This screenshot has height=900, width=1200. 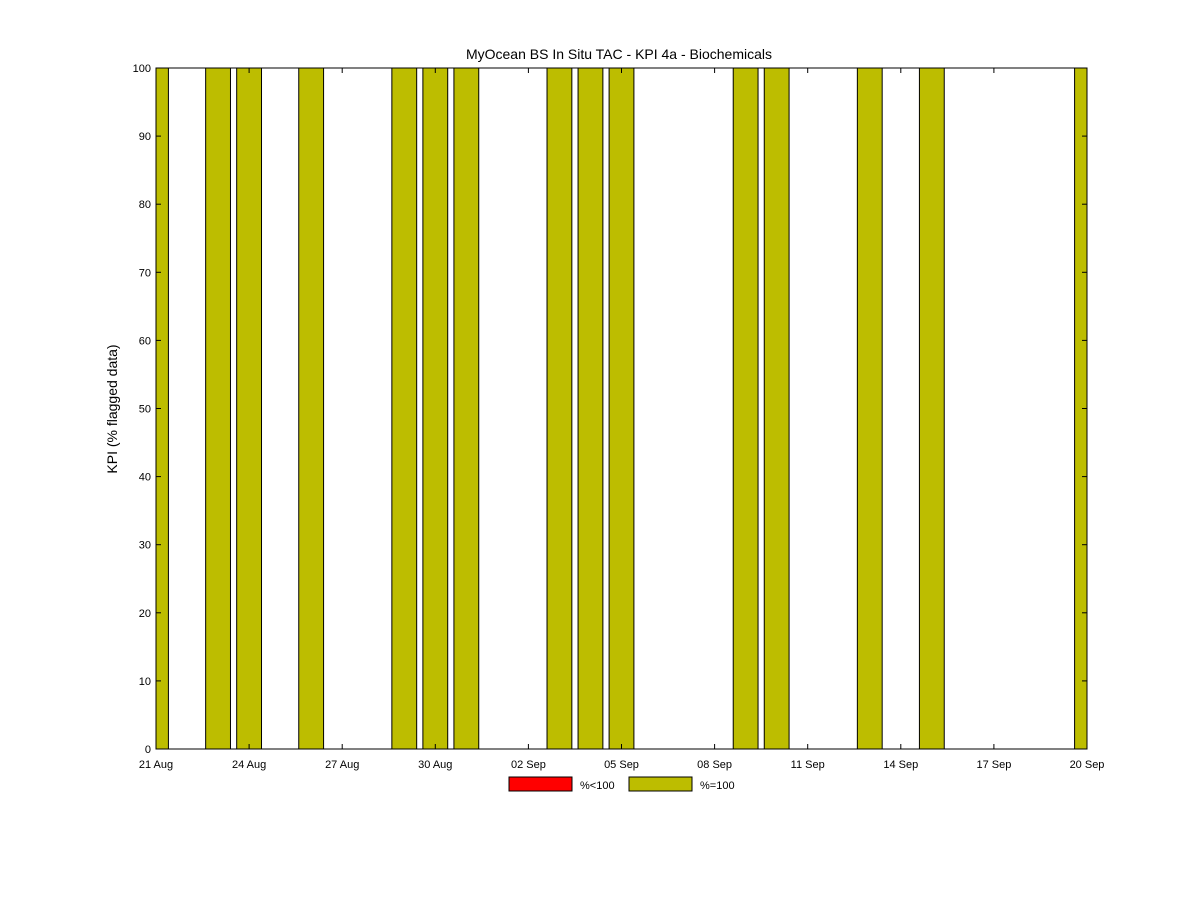 I want to click on x-tick-label: 30 Aug, so click(x=435, y=765).